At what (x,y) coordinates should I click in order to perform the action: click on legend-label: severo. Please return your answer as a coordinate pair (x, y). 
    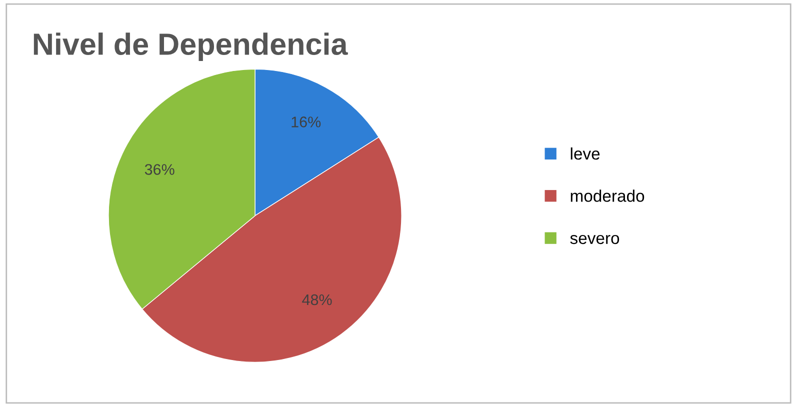
    Looking at the image, I should click on (595, 239).